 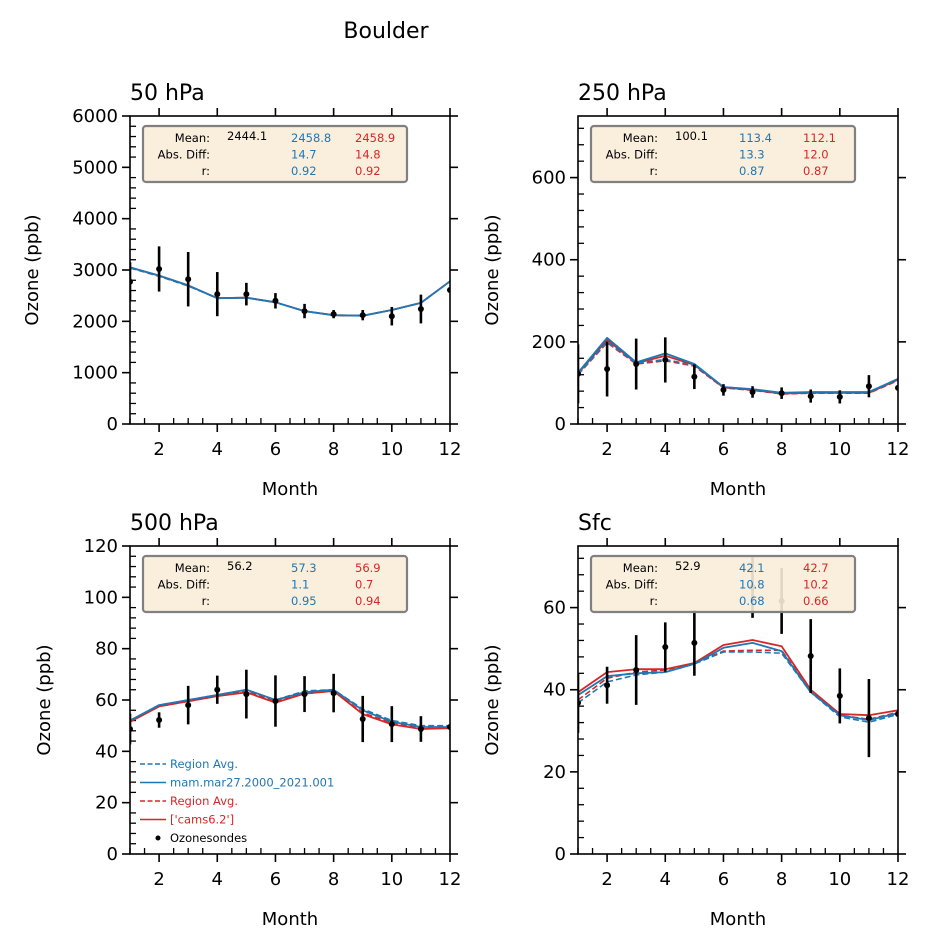 I want to click on x-tick-label: 4, so click(x=217, y=879).